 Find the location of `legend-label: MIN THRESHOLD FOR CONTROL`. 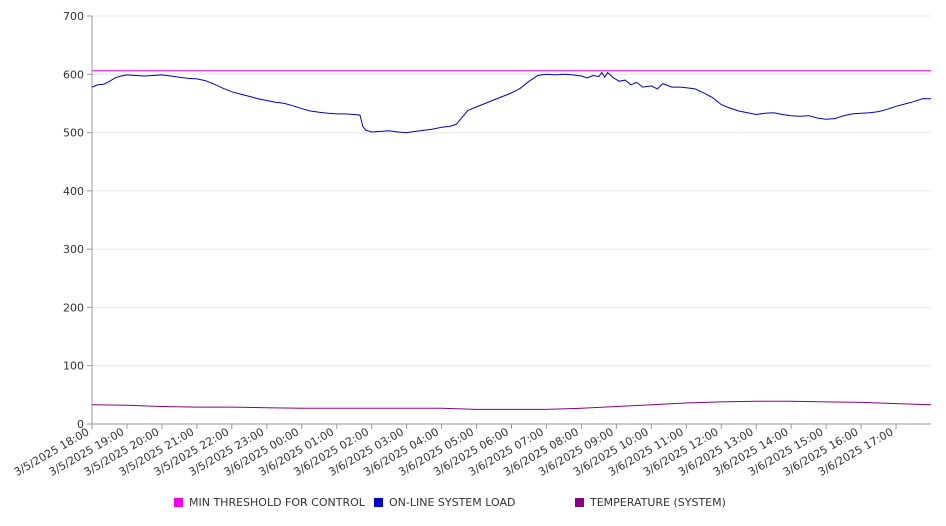

legend-label: MIN THRESHOLD FOR CONTROL is located at coordinates (277, 502).